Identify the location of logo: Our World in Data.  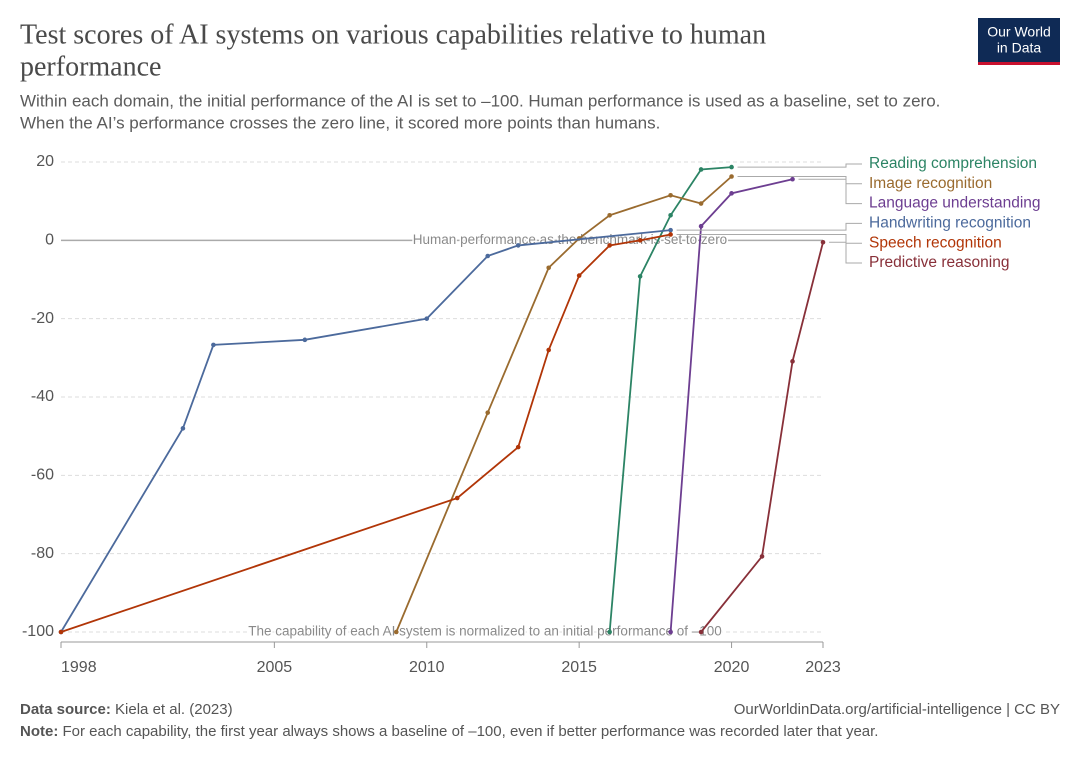
(1019, 41).